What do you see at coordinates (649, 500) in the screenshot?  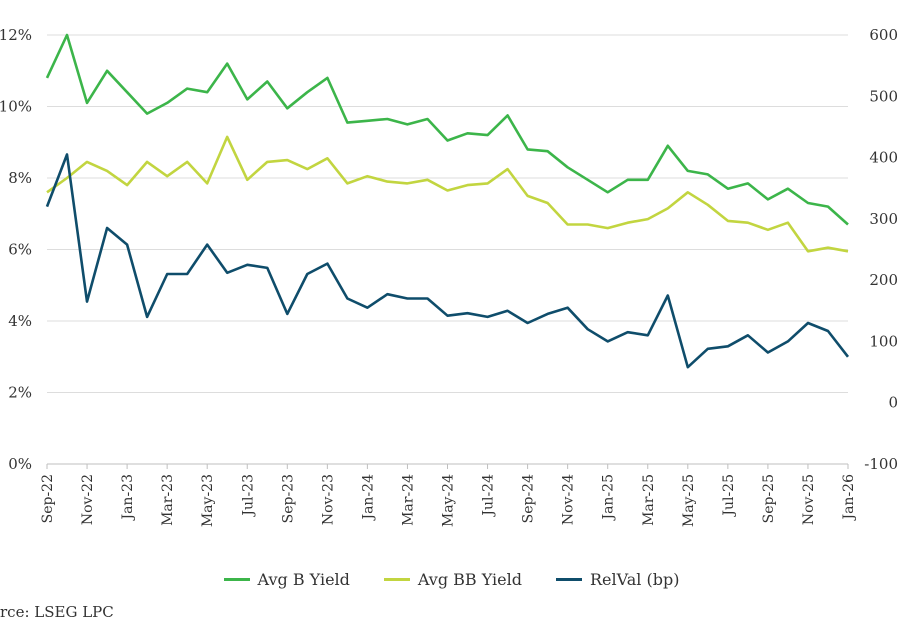 I see `x-tick-label: Mar-25` at bounding box center [649, 500].